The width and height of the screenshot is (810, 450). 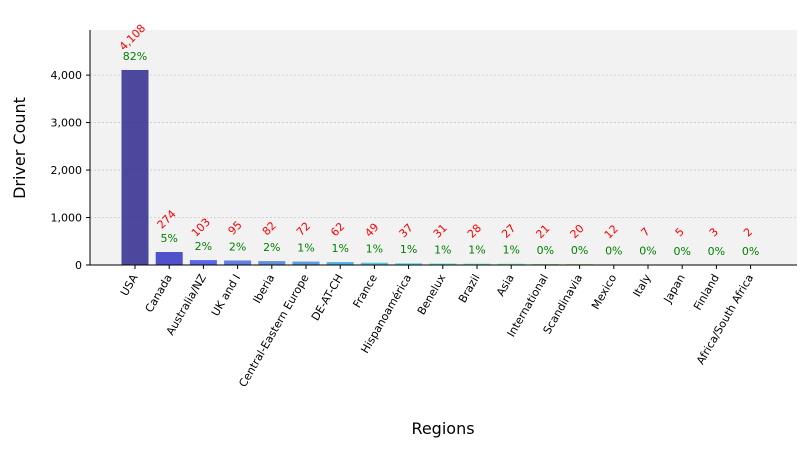 What do you see at coordinates (238, 262) in the screenshot?
I see `bar-uk-and-i` at bounding box center [238, 262].